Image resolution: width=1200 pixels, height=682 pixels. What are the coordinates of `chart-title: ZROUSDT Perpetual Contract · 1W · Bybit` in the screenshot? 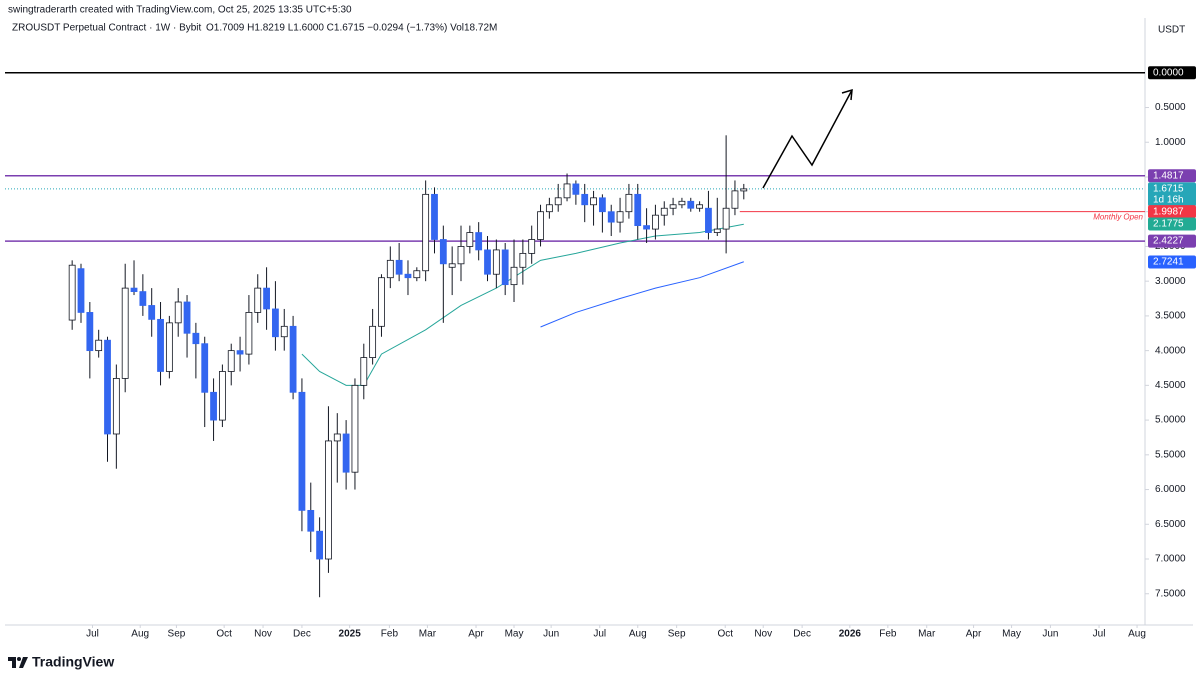 It's located at (107, 28).